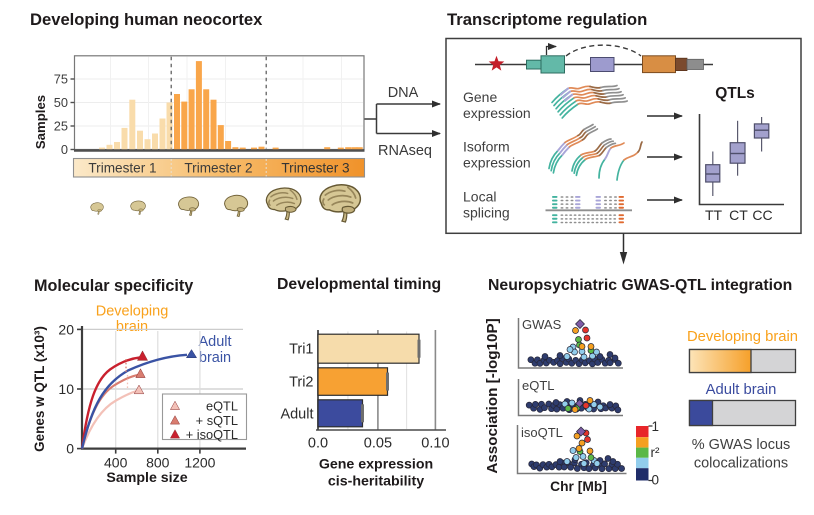 Image resolution: width=814 pixels, height=515 pixels. I want to click on svg-text: 0.10, so click(435, 444).